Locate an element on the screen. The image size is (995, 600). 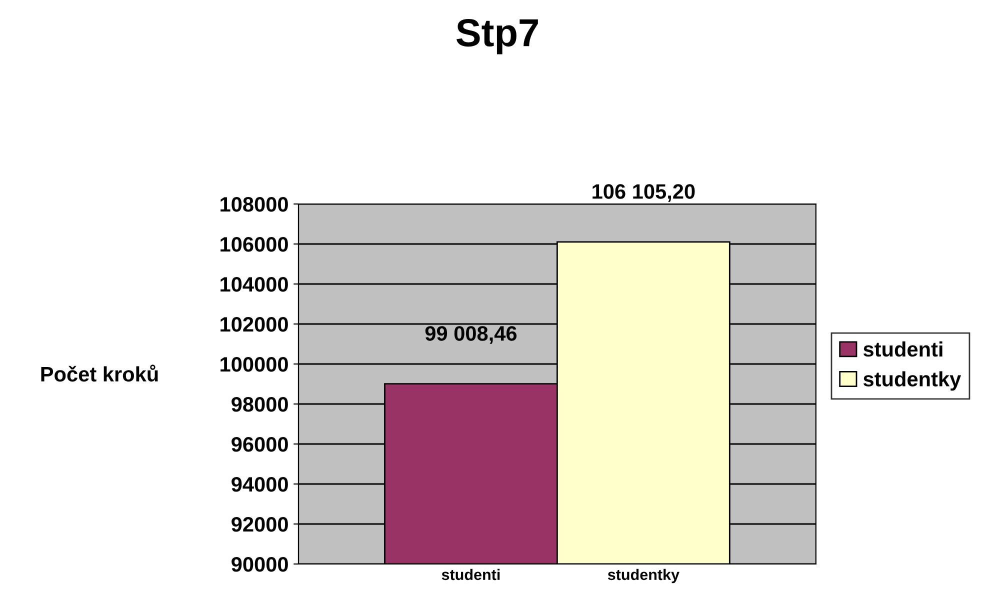
y-tick-label: 100000 is located at coordinates (254, 364).